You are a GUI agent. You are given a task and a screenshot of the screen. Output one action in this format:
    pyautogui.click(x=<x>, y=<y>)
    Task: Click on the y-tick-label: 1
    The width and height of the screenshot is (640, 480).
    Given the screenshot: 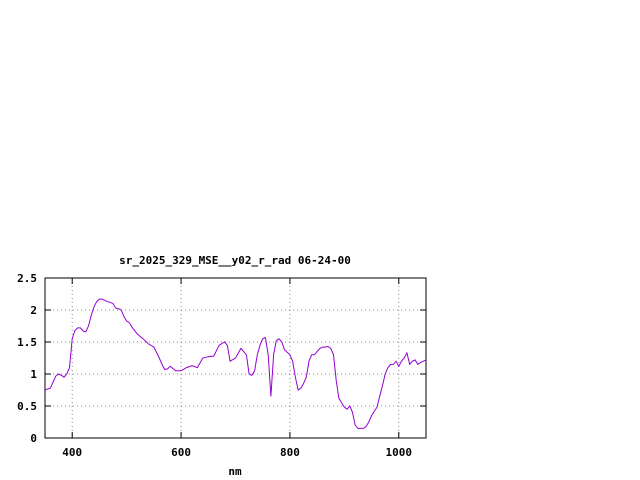 What is the action you would take?
    pyautogui.click(x=33, y=374)
    